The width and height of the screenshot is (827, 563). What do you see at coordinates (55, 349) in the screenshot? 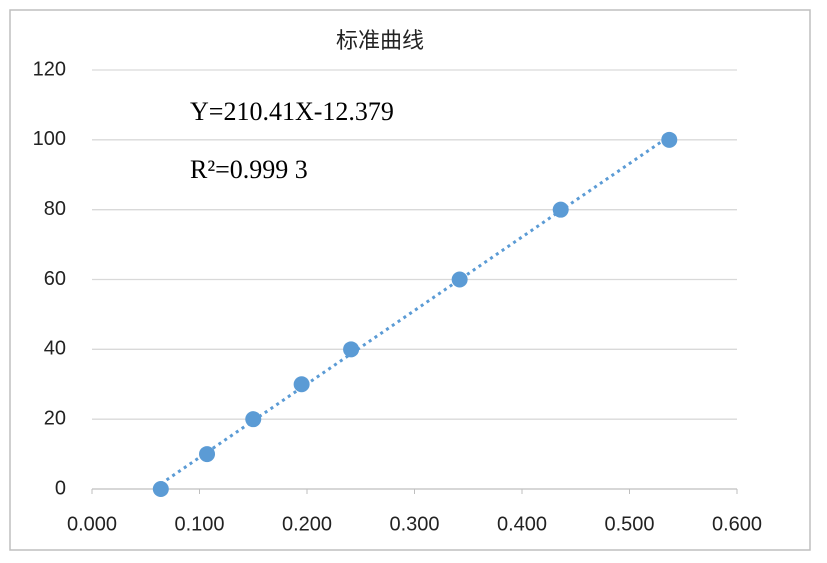
I see `y-tick-label: 40` at bounding box center [55, 349].